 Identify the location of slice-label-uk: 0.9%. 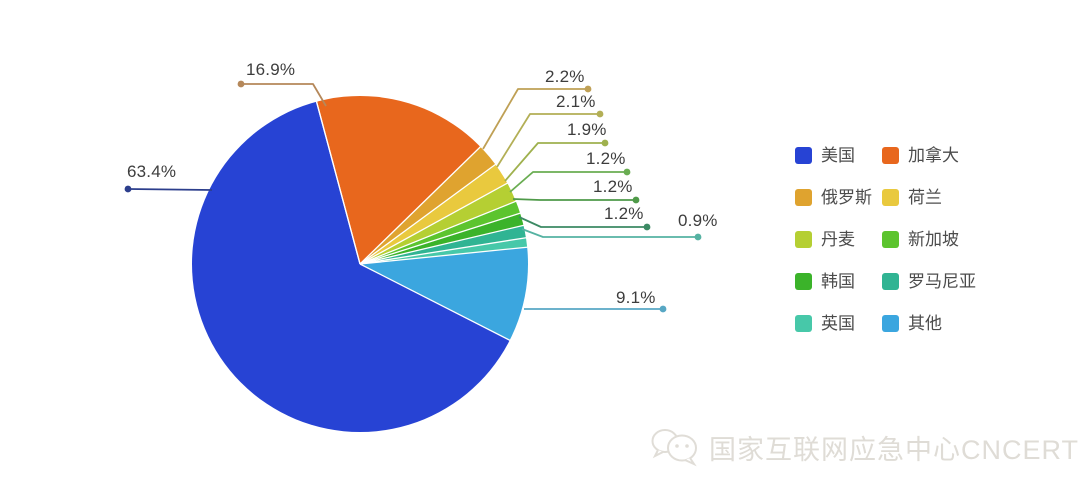
(698, 220).